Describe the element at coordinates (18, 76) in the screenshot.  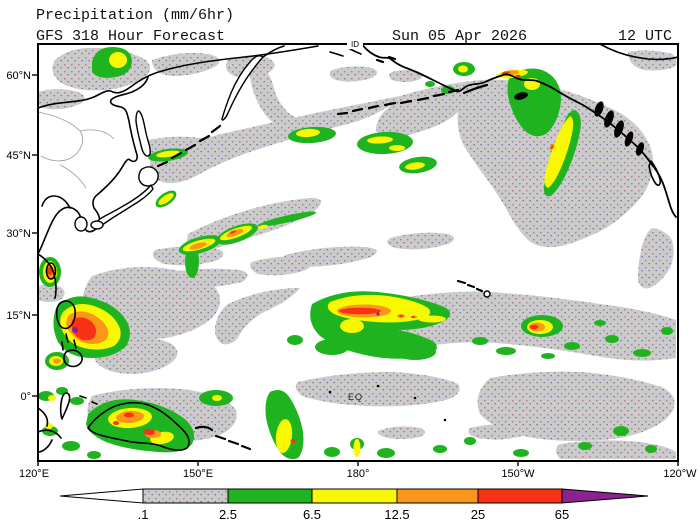
I see `y-tick-label: 60°N` at that location.